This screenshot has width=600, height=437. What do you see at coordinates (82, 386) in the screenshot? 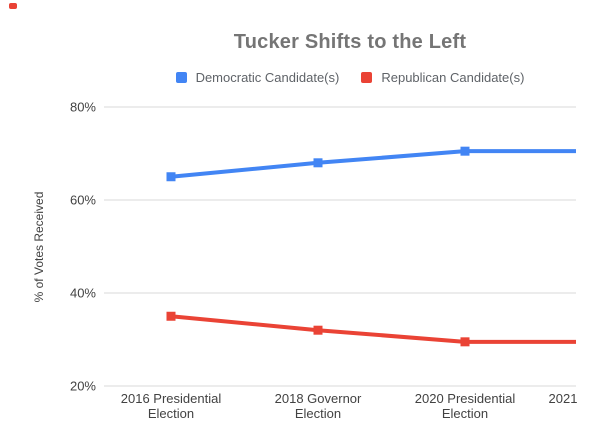
I see `y-tick-label: 20%` at bounding box center [82, 386].